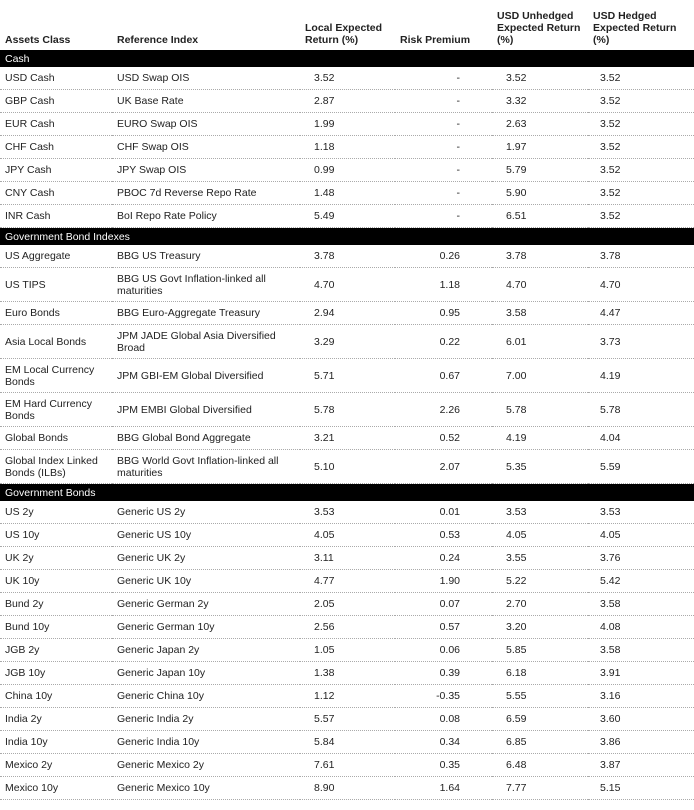  I want to click on cell: 5.49, so click(347, 216).